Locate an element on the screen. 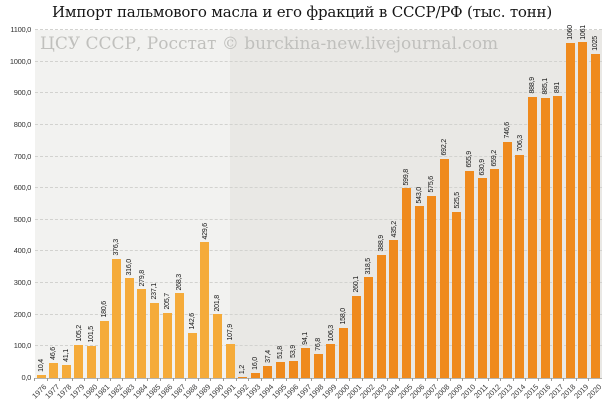 The width and height of the screenshot is (604, 405). bar-value-label-wrap: 237,1 is located at coordinates (154, 291).